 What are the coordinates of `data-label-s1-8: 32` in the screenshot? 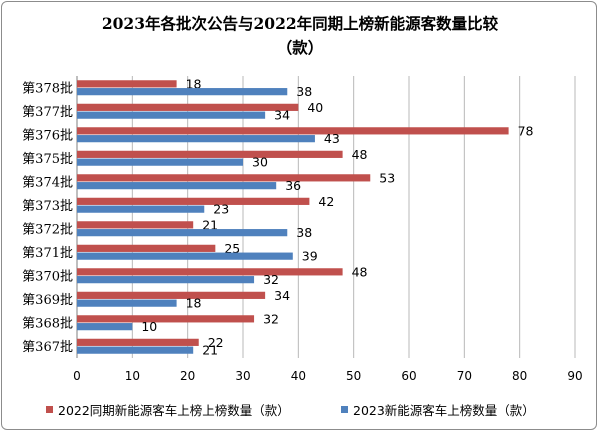 It's located at (271, 279).